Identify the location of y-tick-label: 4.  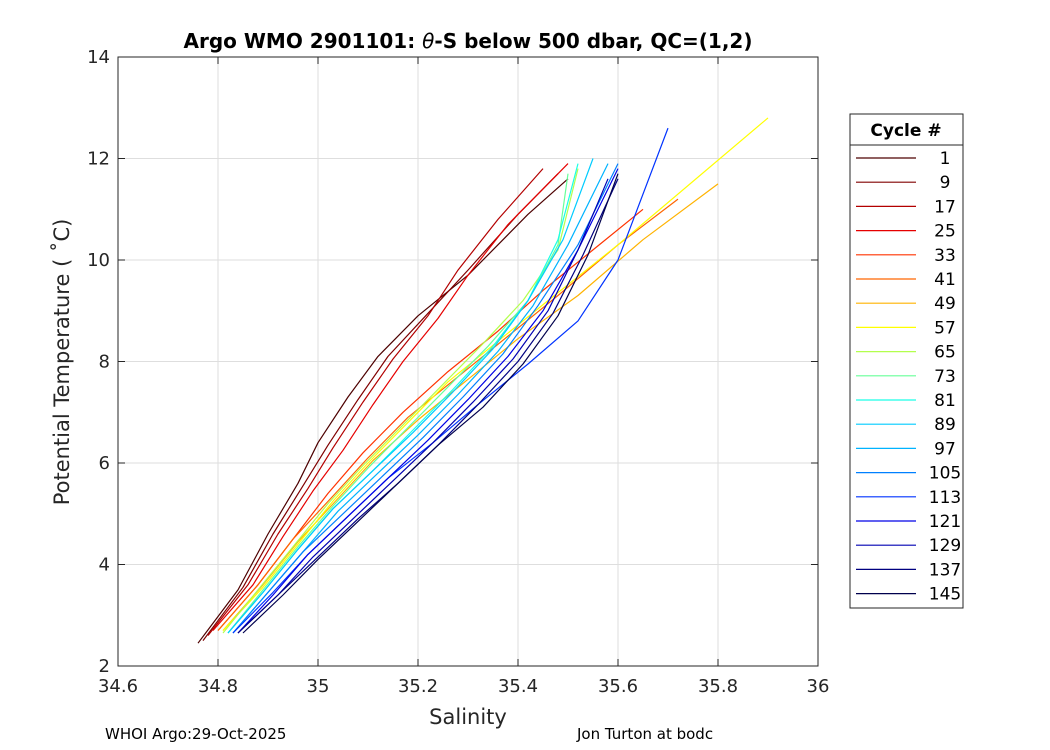
(104, 565).